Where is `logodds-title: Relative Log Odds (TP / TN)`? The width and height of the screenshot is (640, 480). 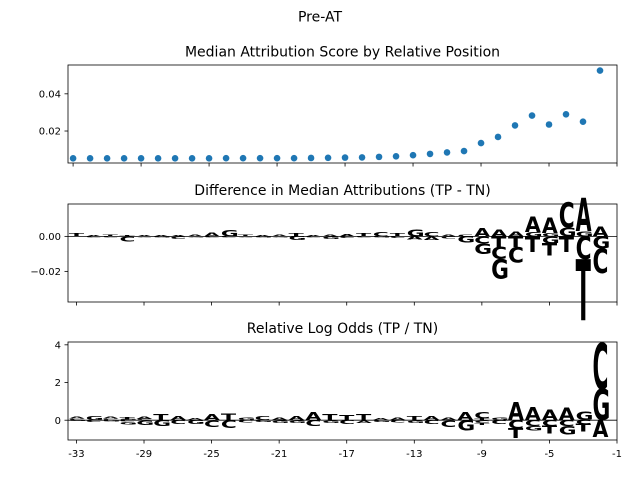
logodds-title: Relative Log Odds (TP / TN) is located at coordinates (342, 329).